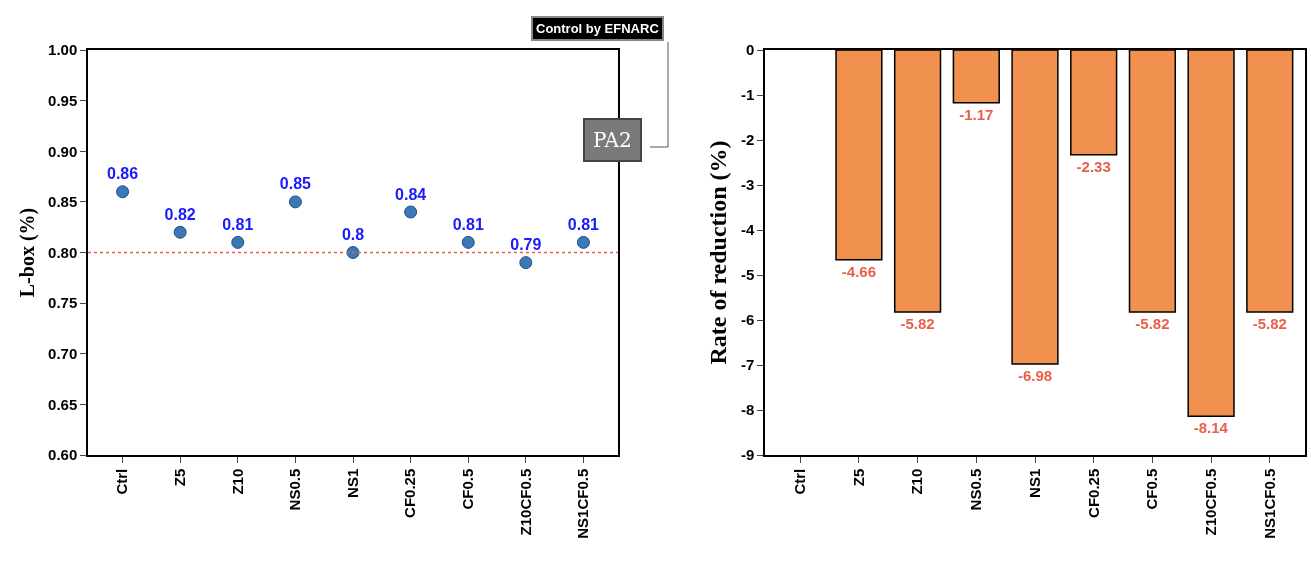  I want to click on y-tick-label: -5, so click(747, 275).